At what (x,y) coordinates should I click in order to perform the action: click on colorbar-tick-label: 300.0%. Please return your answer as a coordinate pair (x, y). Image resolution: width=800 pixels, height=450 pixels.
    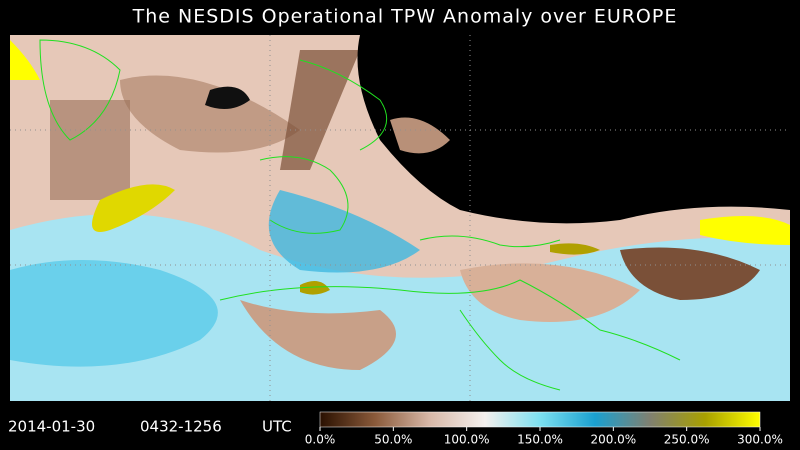
    Looking at the image, I should click on (760, 440).